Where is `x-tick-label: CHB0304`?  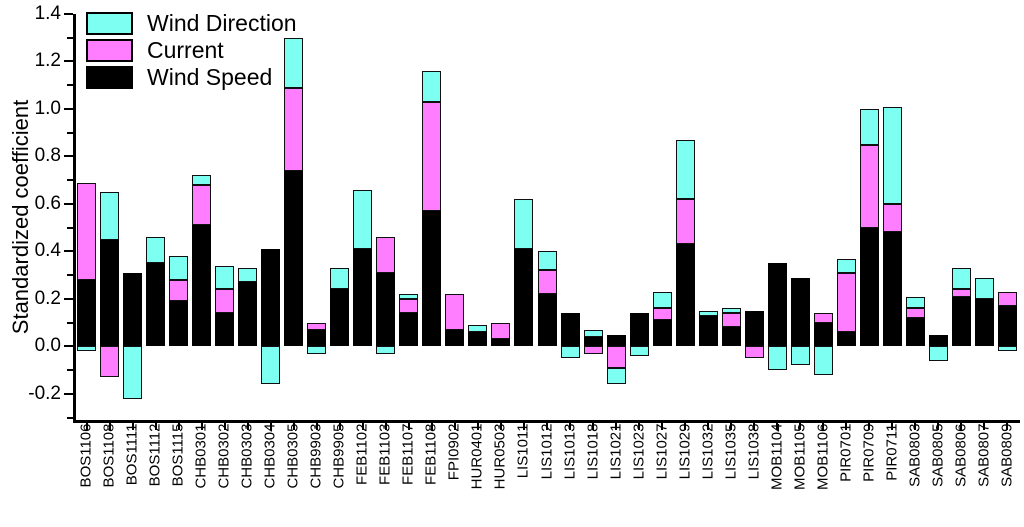 x-tick-label: CHB0304 is located at coordinates (270, 456).